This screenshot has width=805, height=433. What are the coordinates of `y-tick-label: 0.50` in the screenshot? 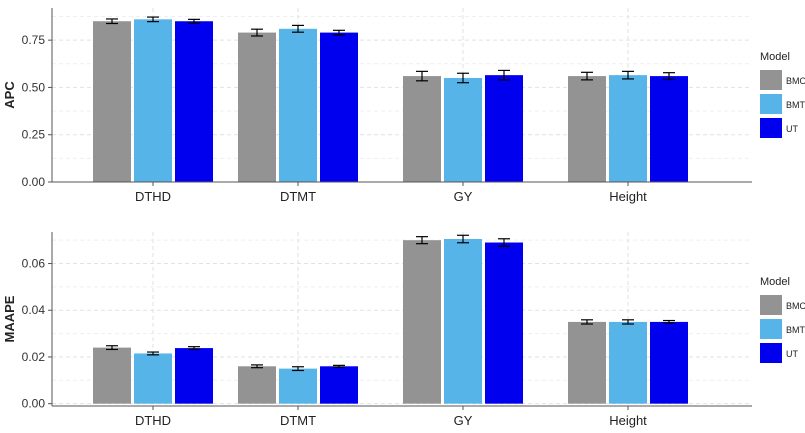 It's located at (34, 87).